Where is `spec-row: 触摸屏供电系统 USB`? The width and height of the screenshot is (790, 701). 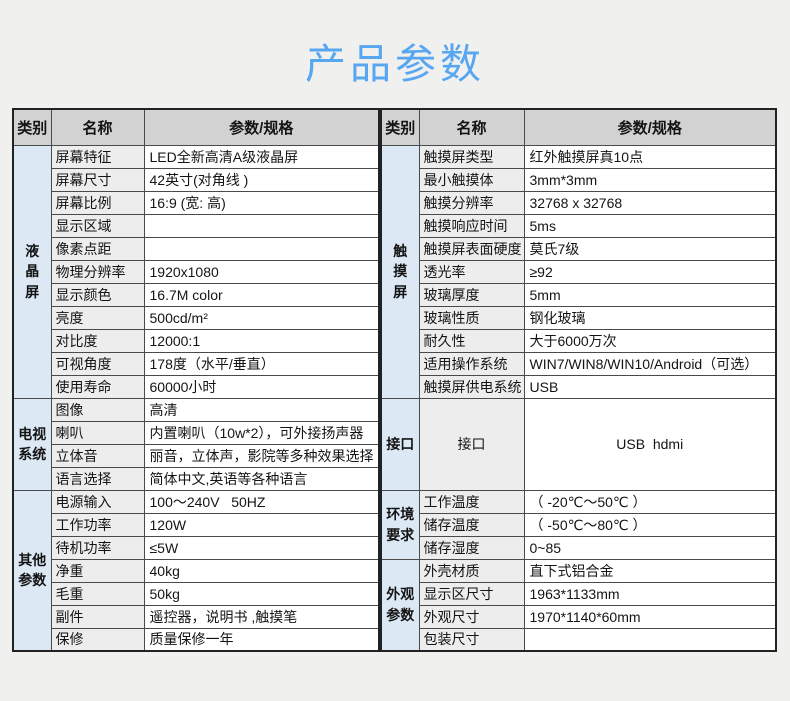 spec-row: 触摸屏供电系统 USB is located at coordinates (579, 386).